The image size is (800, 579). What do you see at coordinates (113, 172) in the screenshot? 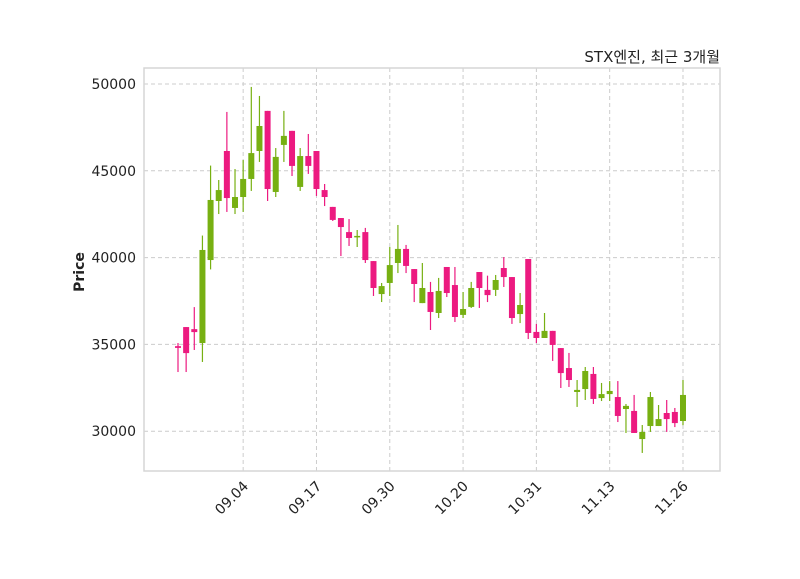
I see `y-tick-label: 45000` at bounding box center [113, 172].